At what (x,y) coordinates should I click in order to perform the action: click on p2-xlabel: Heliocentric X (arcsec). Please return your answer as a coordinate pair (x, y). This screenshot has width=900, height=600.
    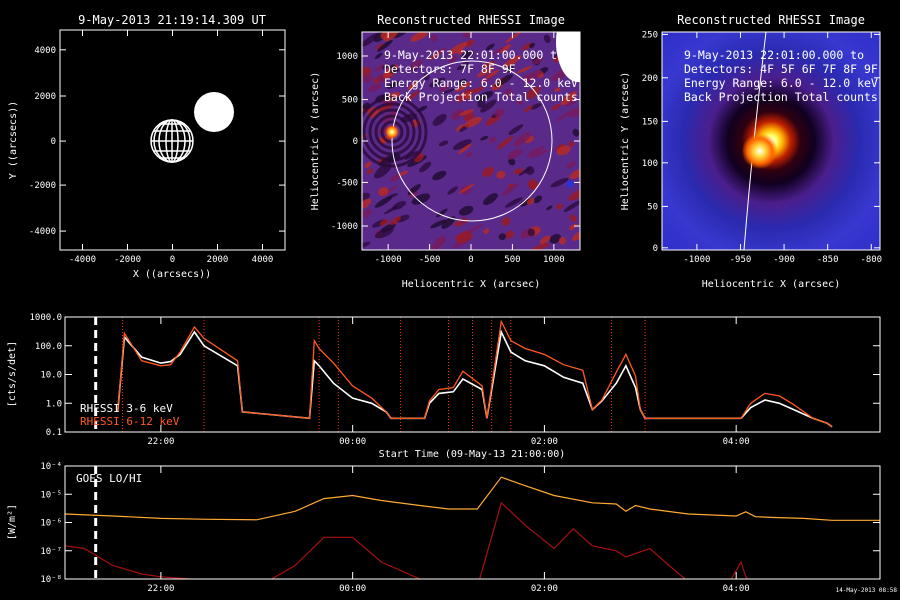
    Looking at the image, I should click on (471, 284).